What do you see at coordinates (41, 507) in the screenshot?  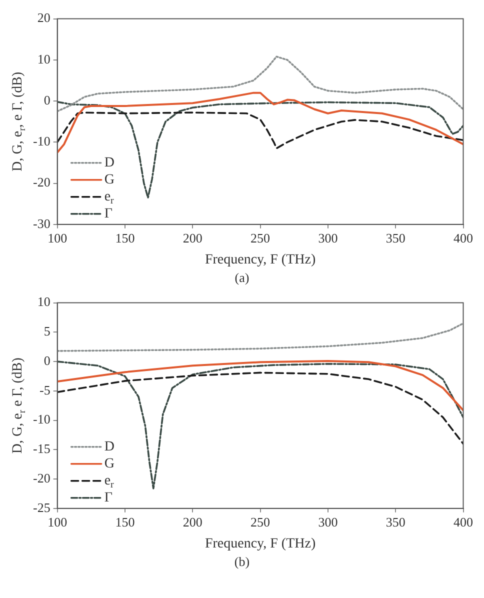 I see `y-tick-label: -25` at bounding box center [41, 507].